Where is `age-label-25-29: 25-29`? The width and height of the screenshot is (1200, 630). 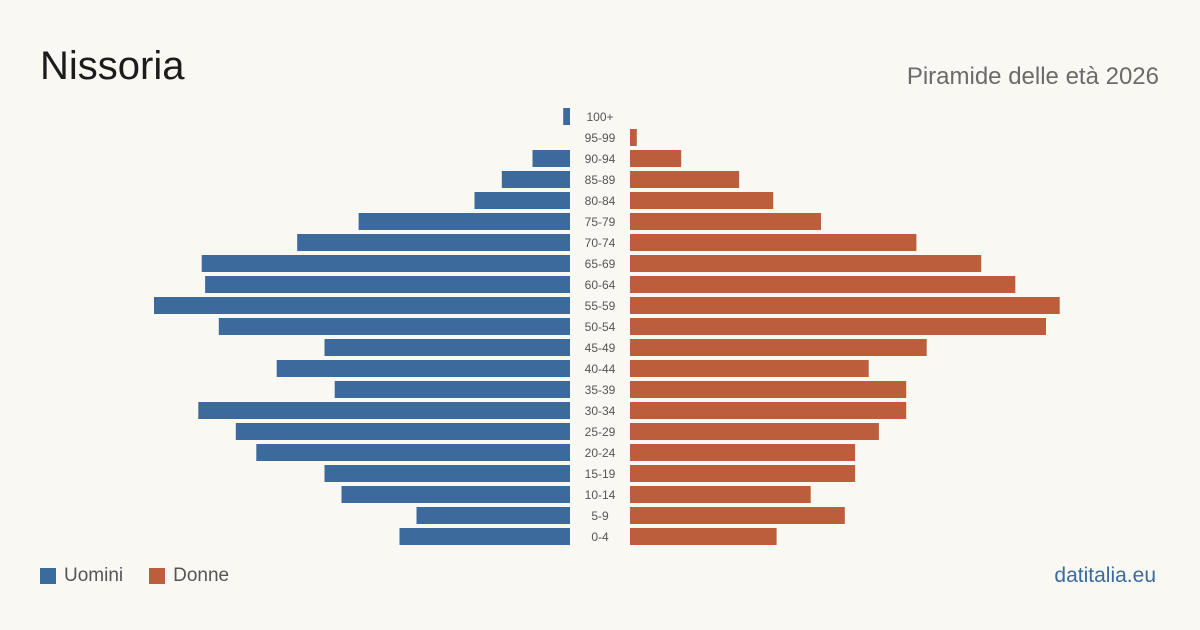 age-label-25-29: 25-29 is located at coordinates (600, 432).